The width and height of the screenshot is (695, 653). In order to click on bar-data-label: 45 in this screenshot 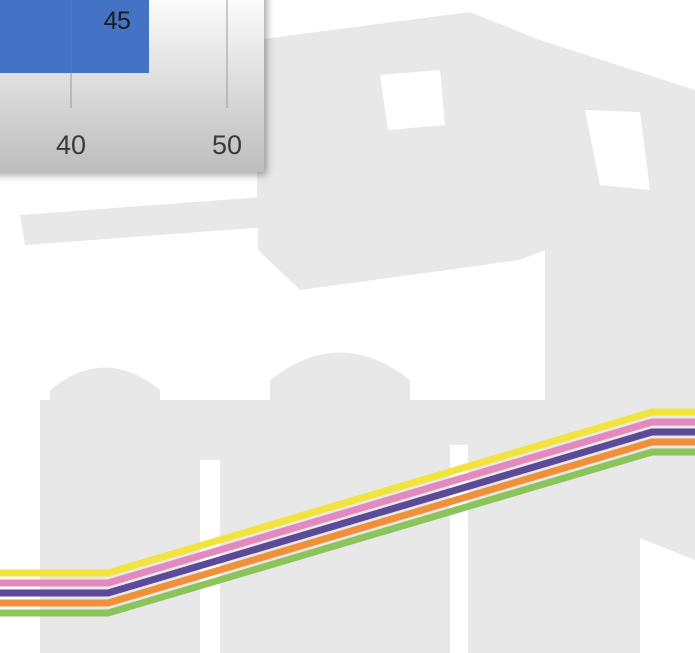, I will do `click(117, 21)`.